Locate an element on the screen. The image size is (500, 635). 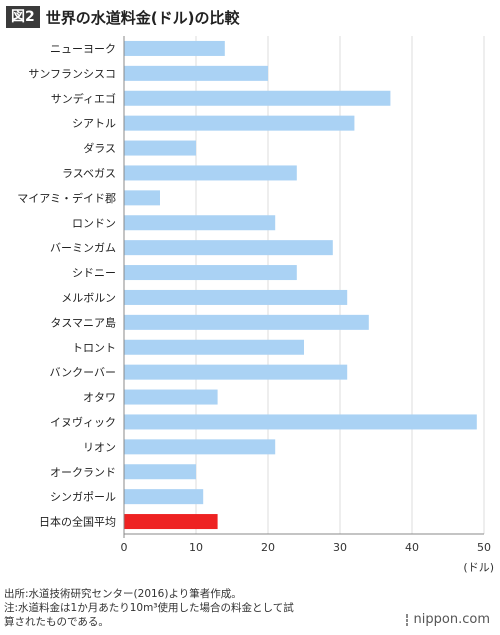
x-tick-label: 10 is located at coordinates (196, 547).